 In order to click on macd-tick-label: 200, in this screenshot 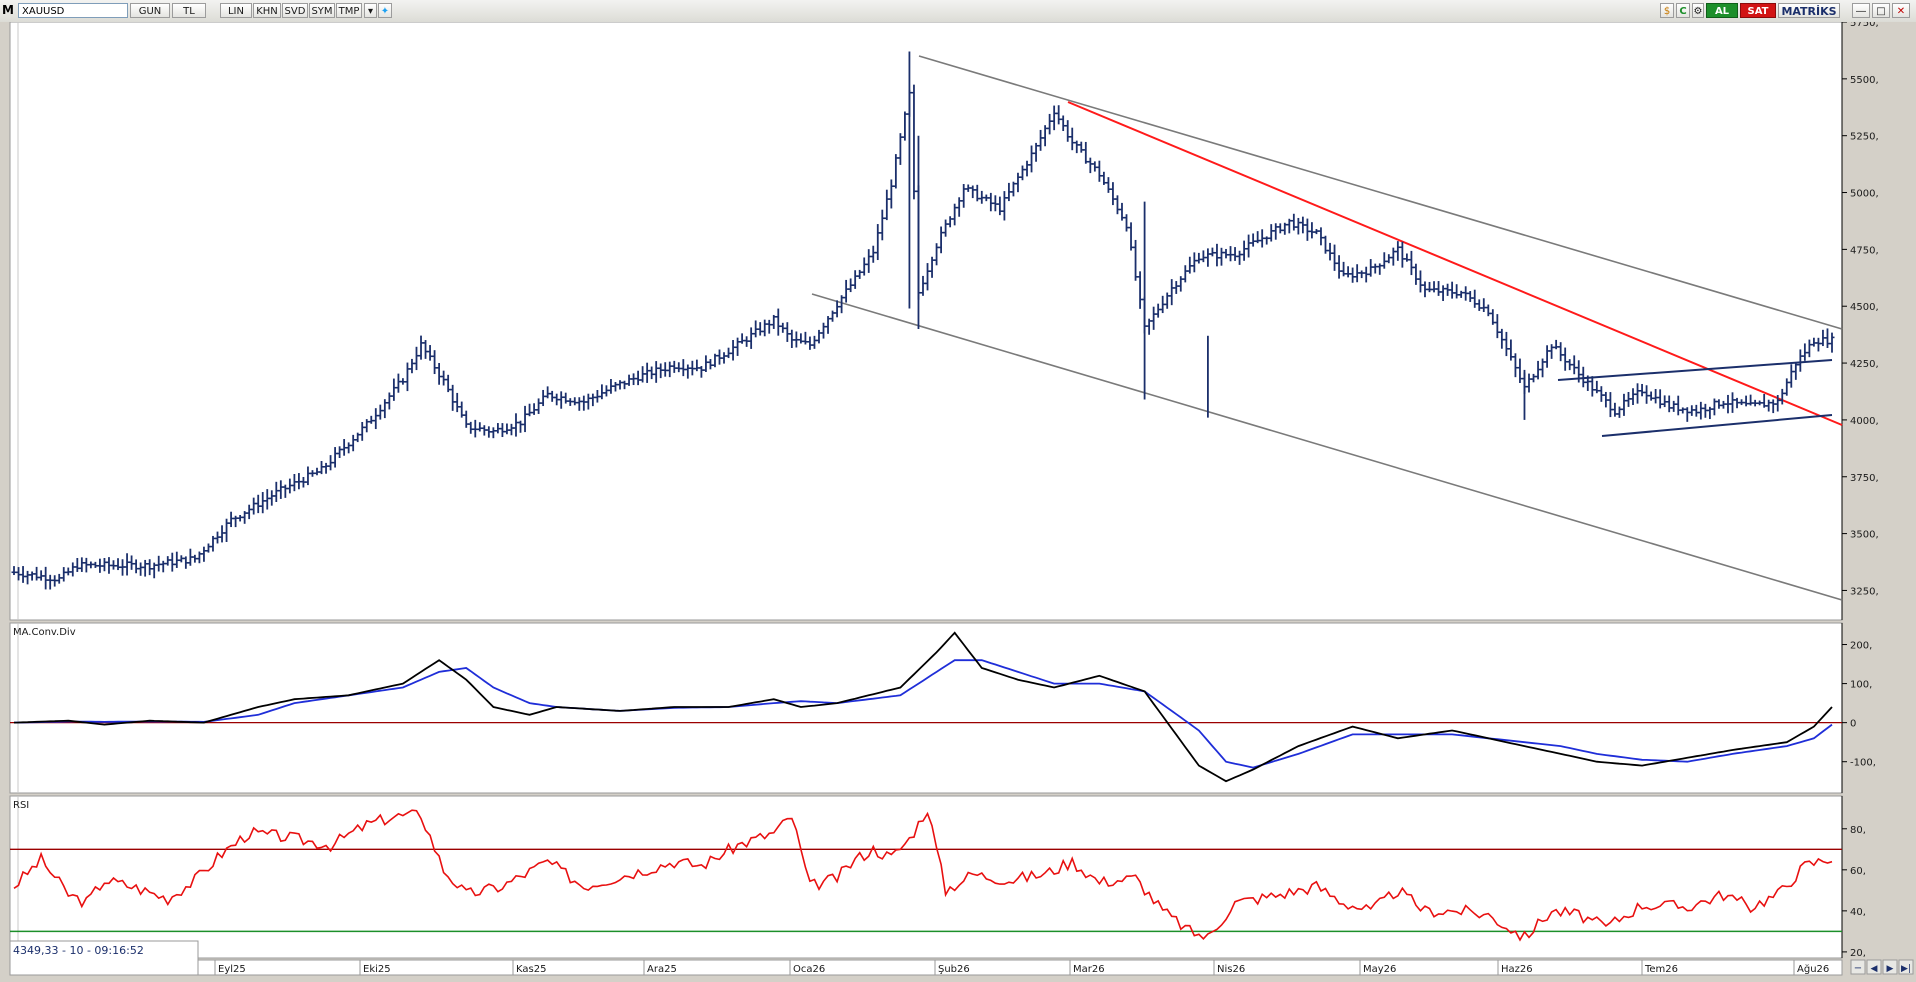, I will do `click(1861, 646)`.